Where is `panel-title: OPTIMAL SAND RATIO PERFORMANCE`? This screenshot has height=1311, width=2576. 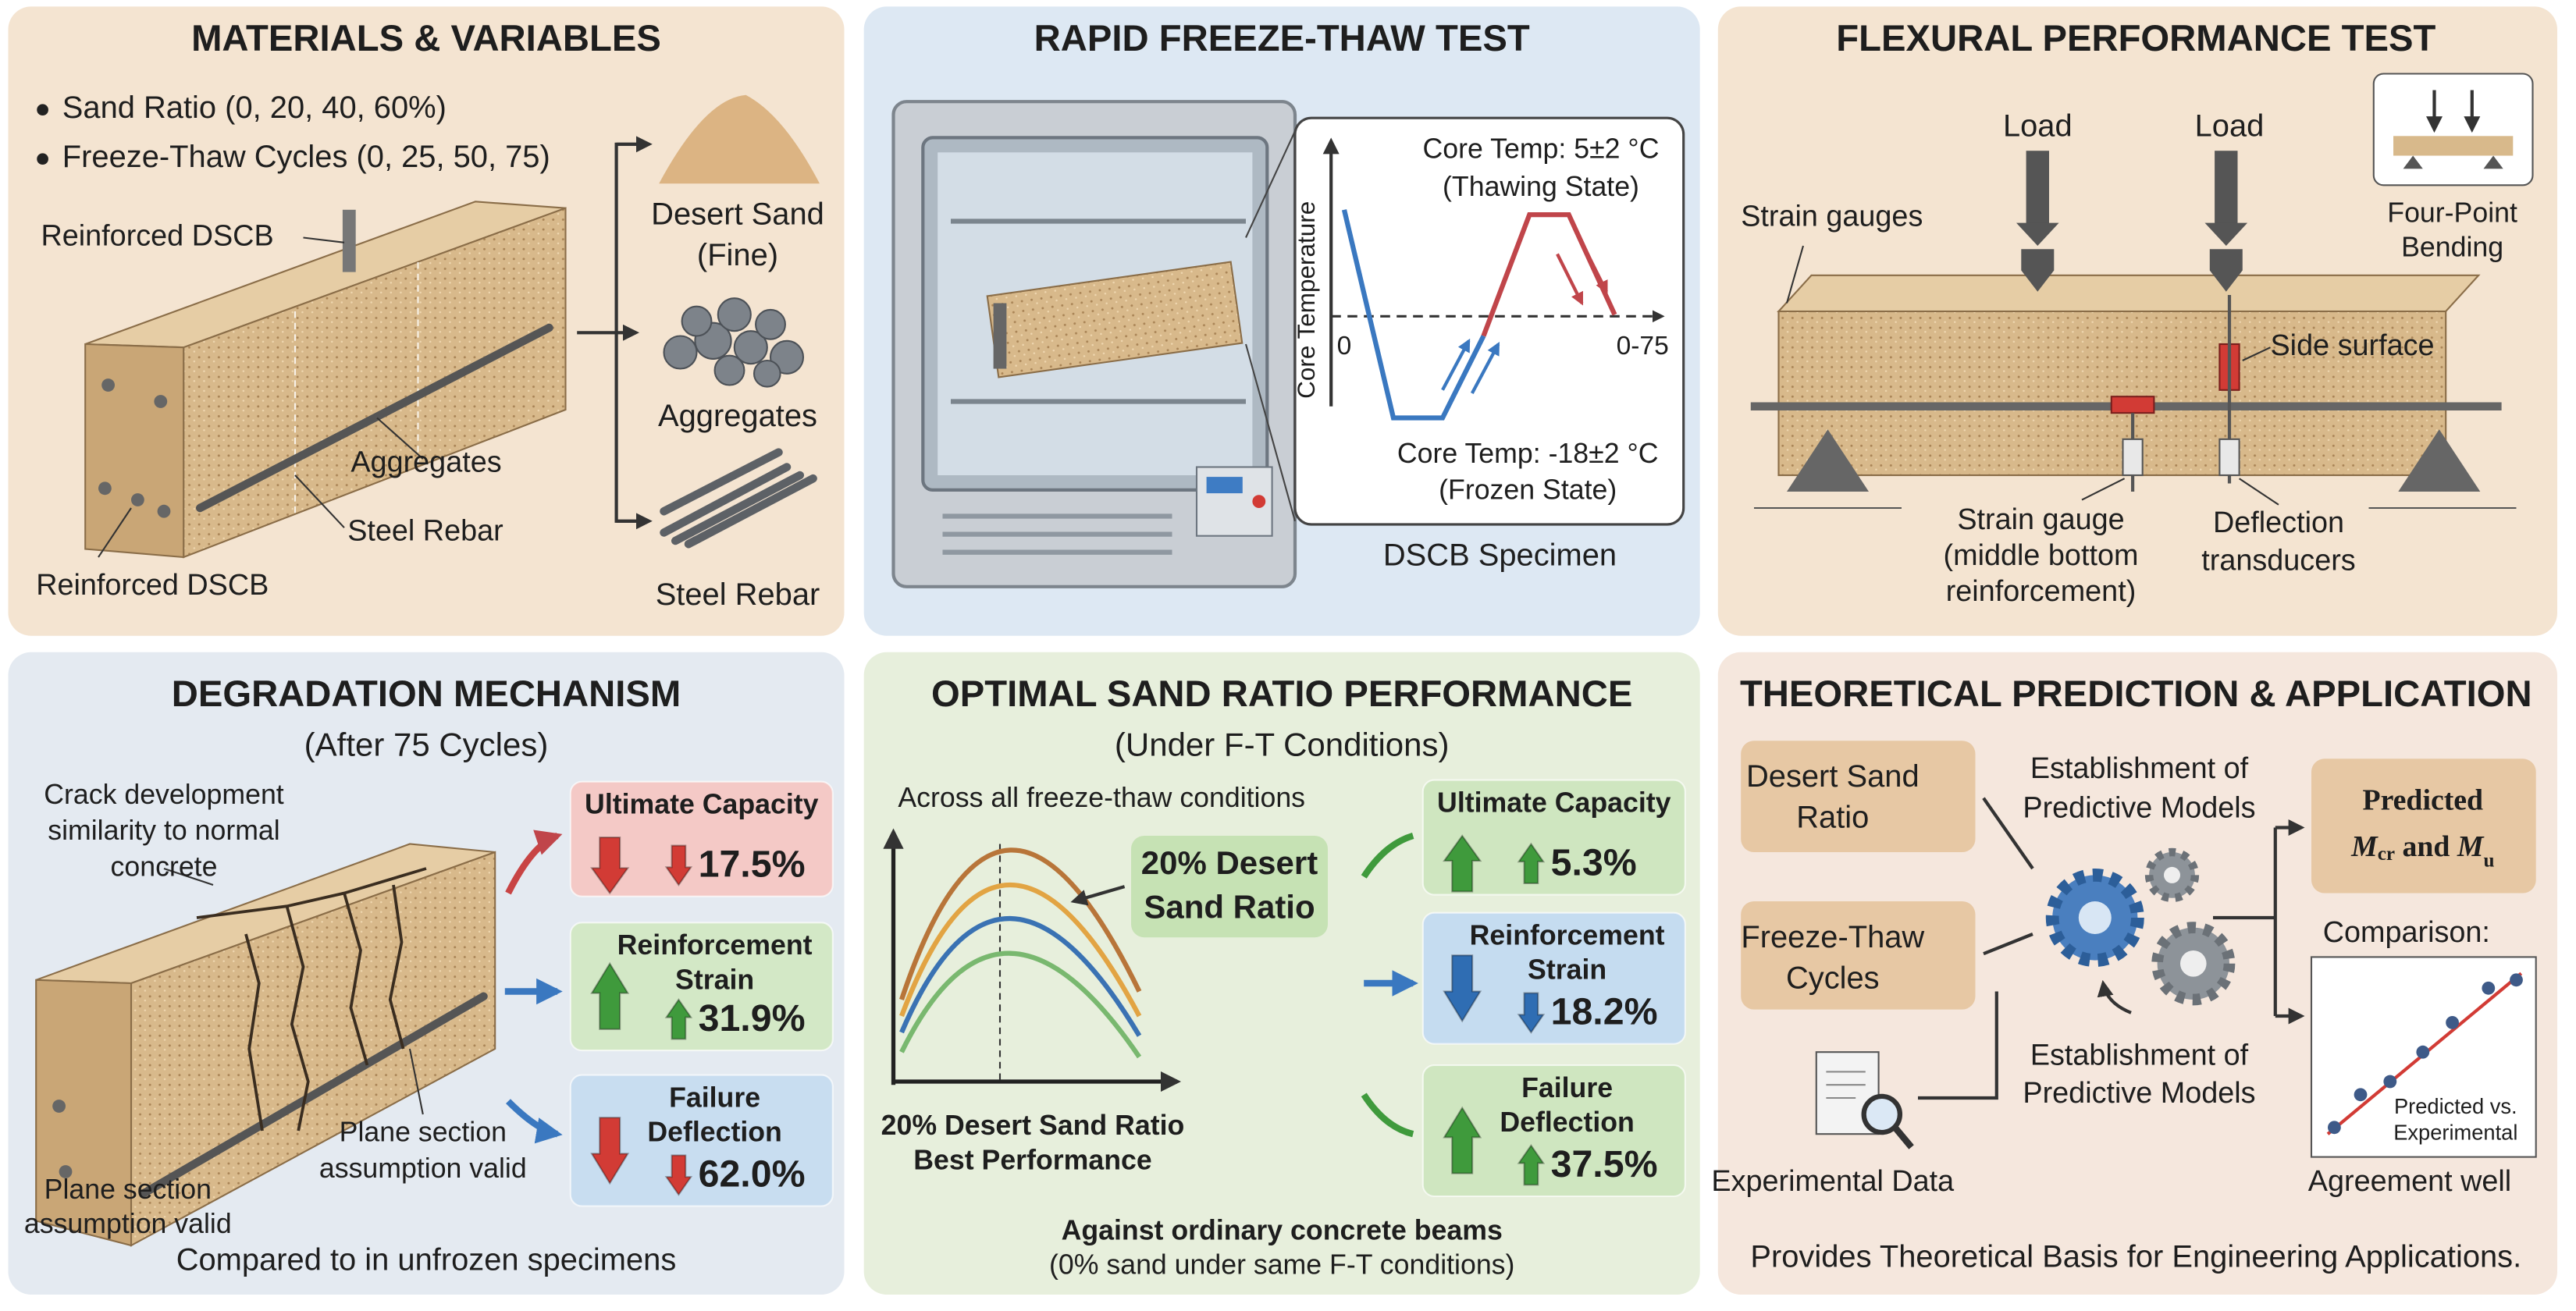
panel-title: OPTIMAL SAND RATIO PERFORMANCE is located at coordinates (1281, 694).